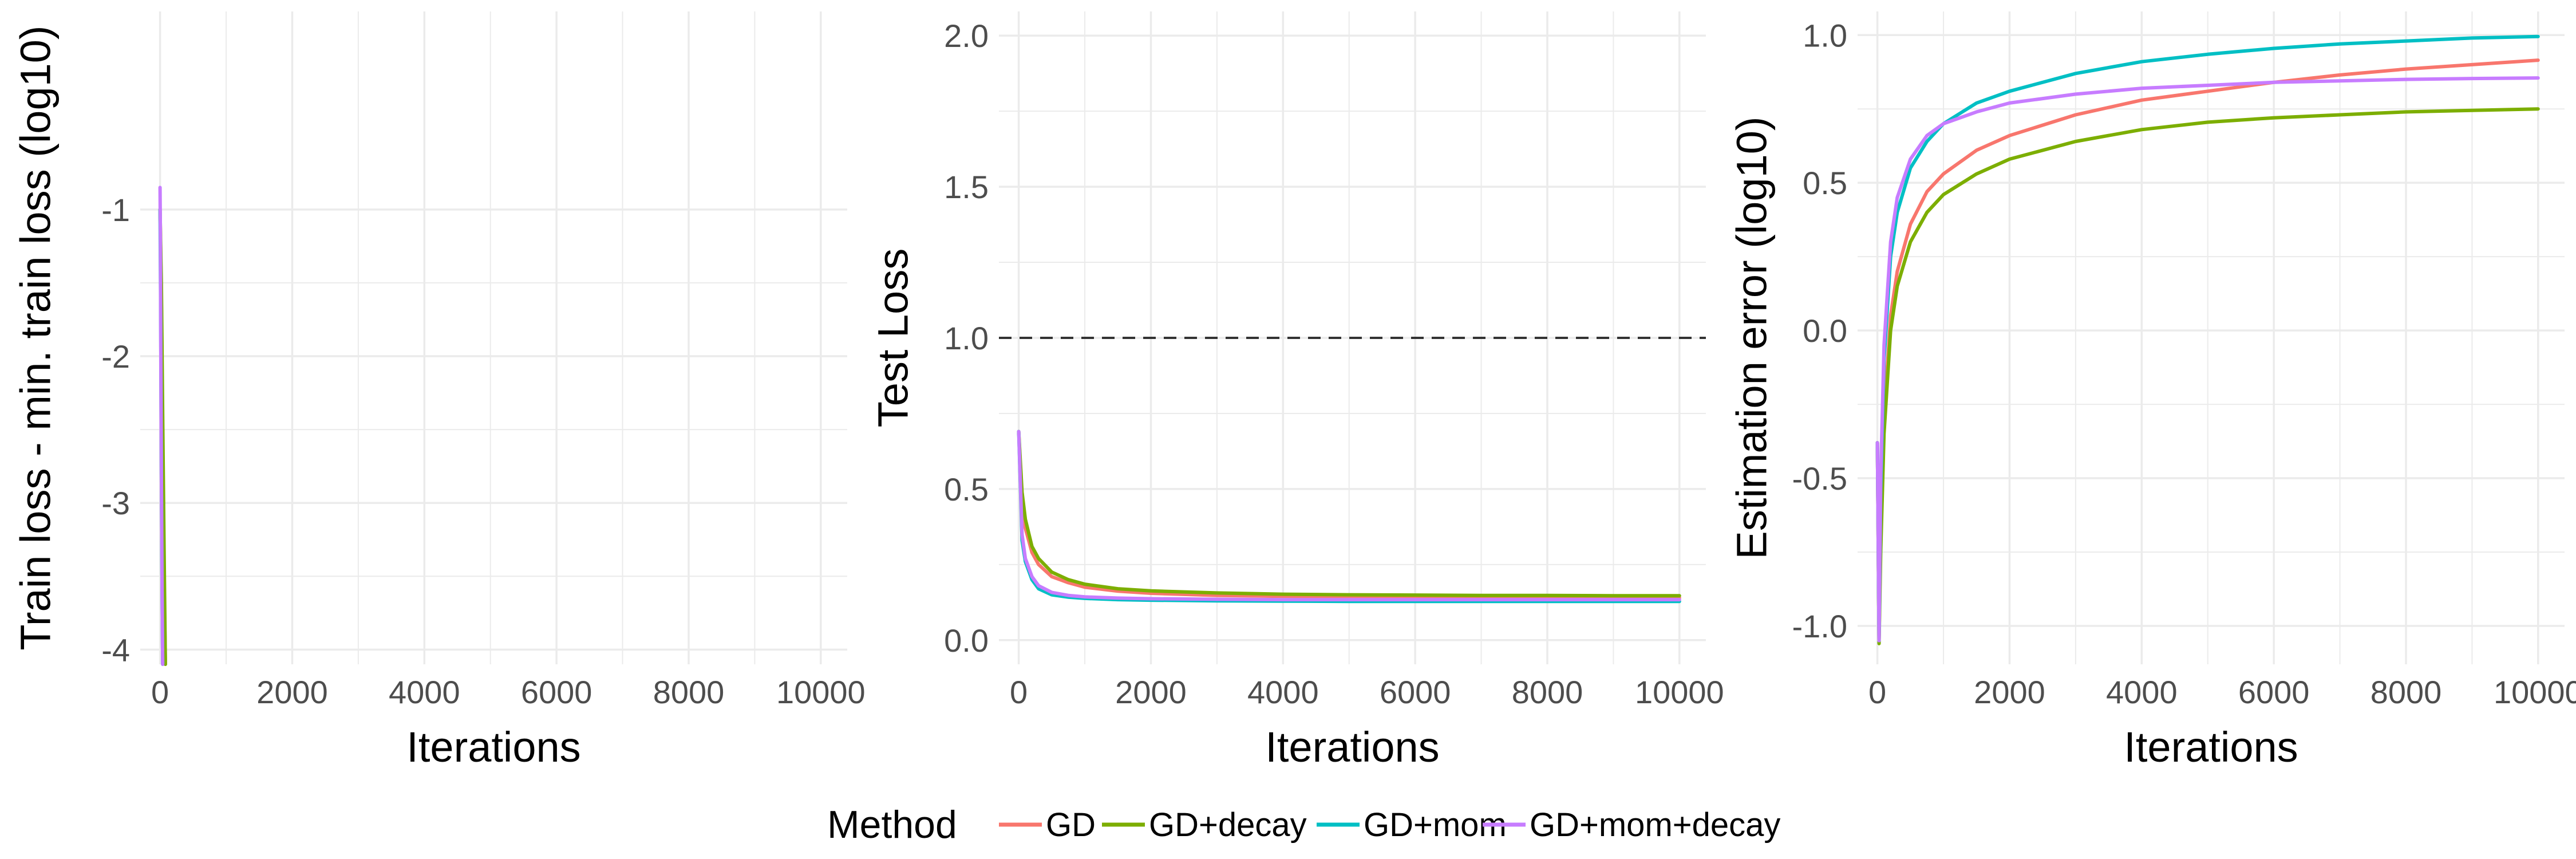 The height and width of the screenshot is (859, 2576). I want to click on legend-item: GD+mom, so click(1412, 825).